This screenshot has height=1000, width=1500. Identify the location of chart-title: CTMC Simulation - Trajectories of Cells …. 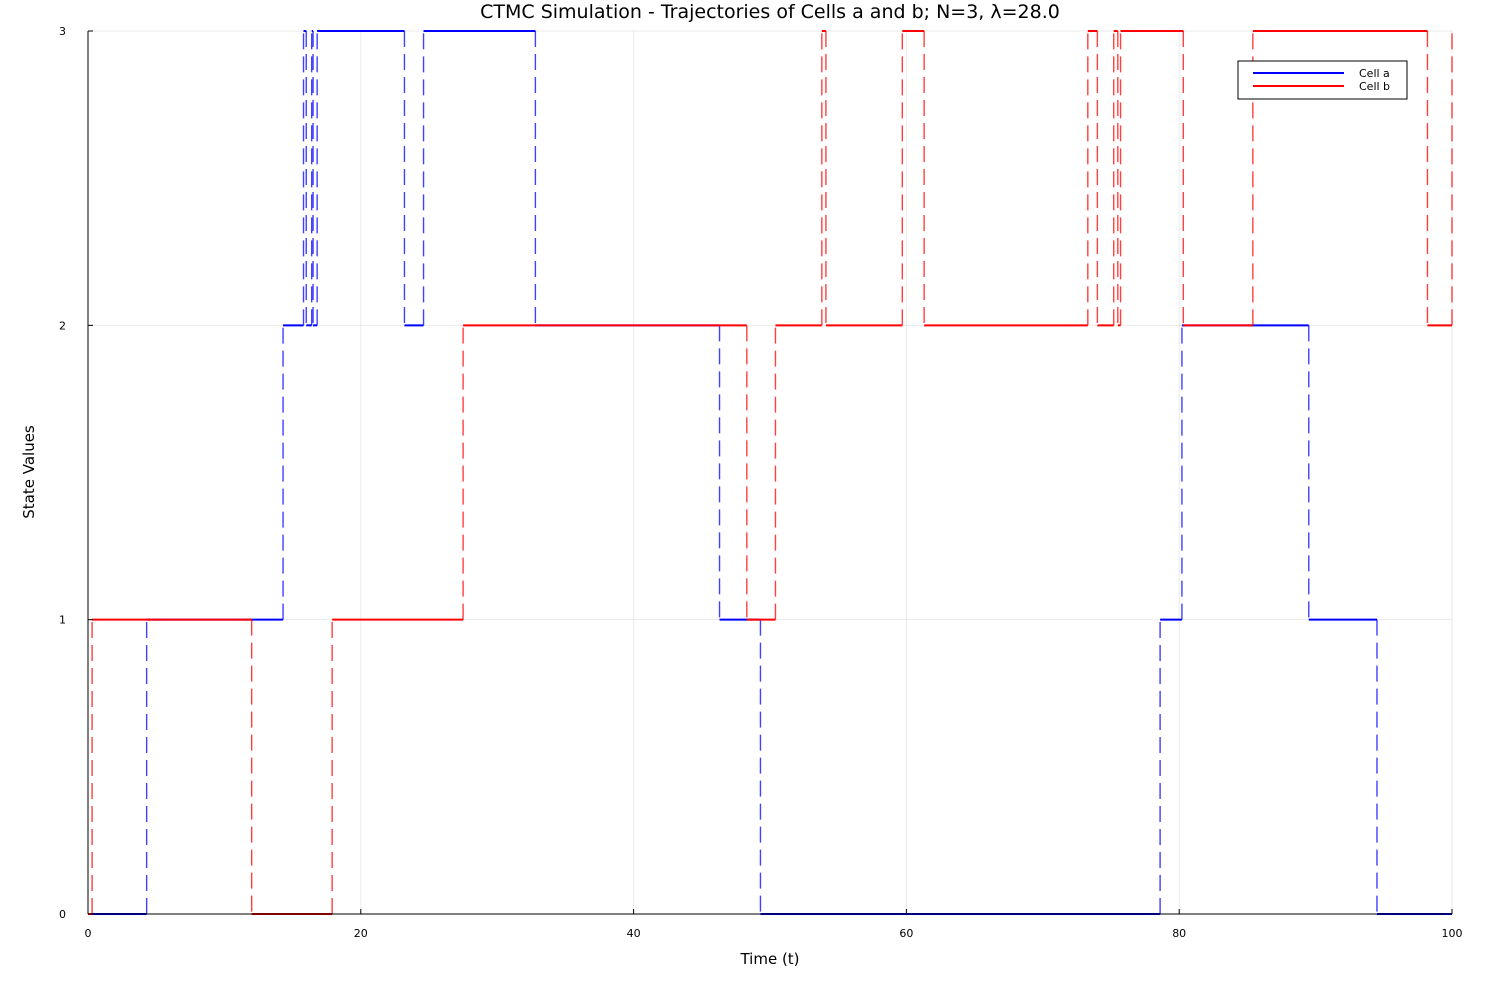
(770, 12).